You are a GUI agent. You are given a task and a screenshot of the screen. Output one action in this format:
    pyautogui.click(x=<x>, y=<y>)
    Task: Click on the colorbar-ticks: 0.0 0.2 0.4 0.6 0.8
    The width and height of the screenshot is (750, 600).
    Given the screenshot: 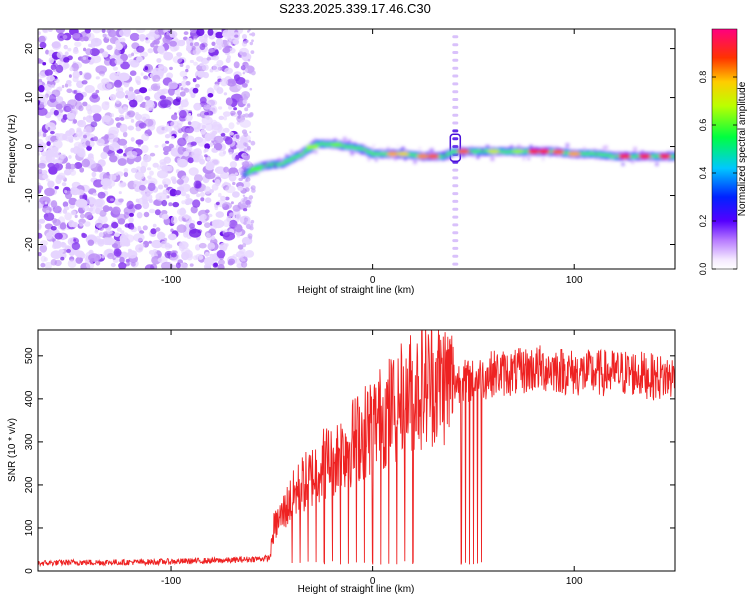 What is the action you would take?
    pyautogui.click(x=717, y=173)
    